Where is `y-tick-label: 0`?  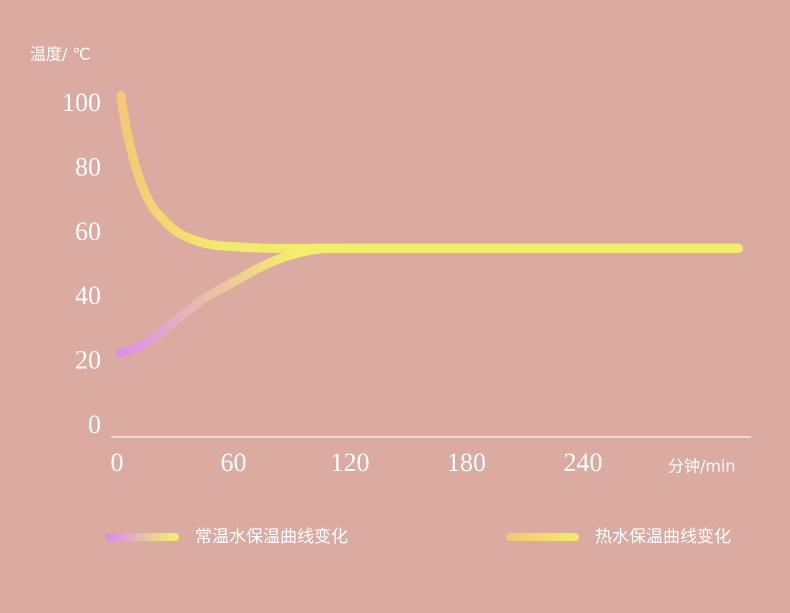
y-tick-label: 0 is located at coordinates (94, 424).